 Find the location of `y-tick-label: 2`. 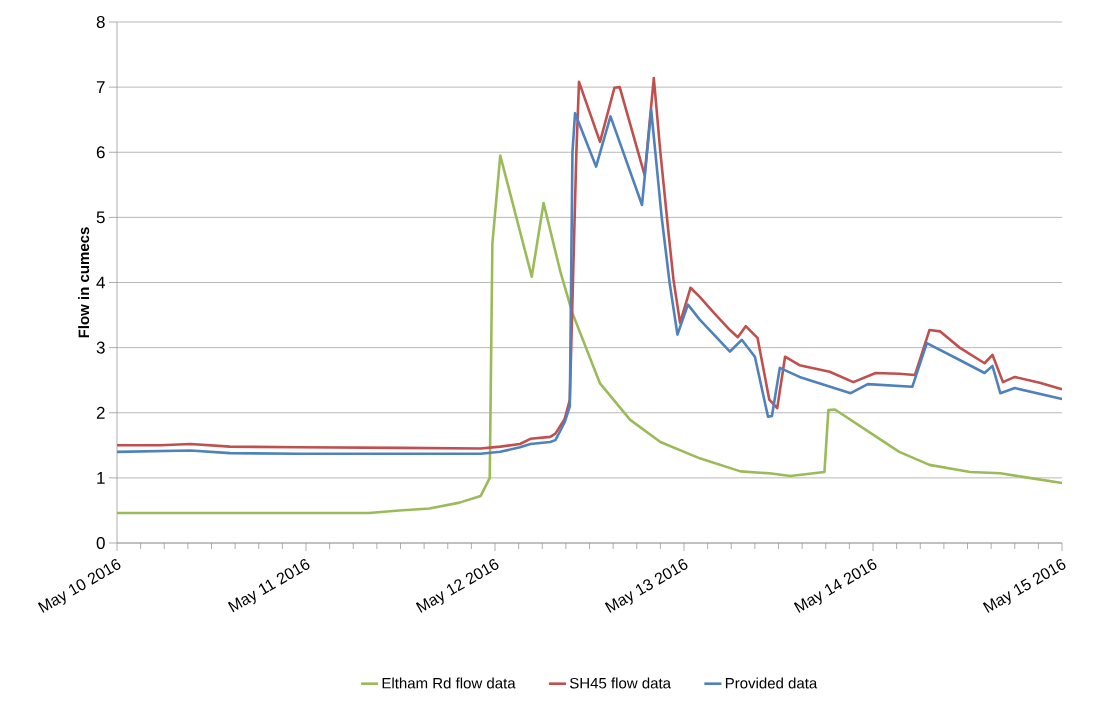

y-tick-label: 2 is located at coordinates (100, 412).